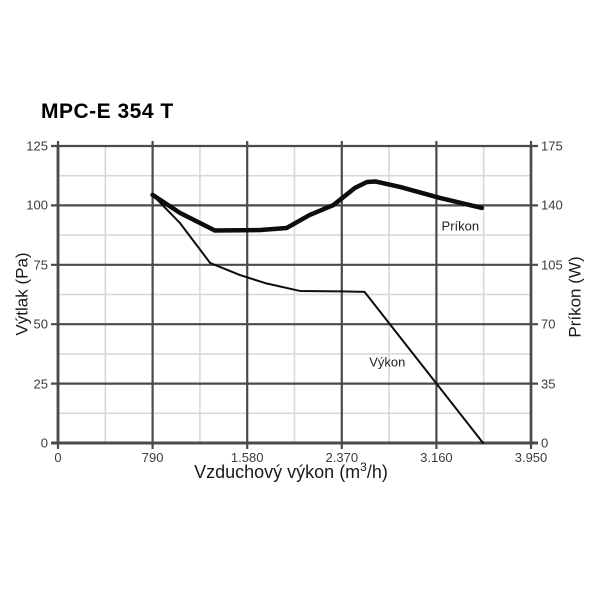 The height and width of the screenshot is (600, 600). What do you see at coordinates (22, 294) in the screenshot?
I see `y-axis-label-left: Výtlak (Pa)` at bounding box center [22, 294].